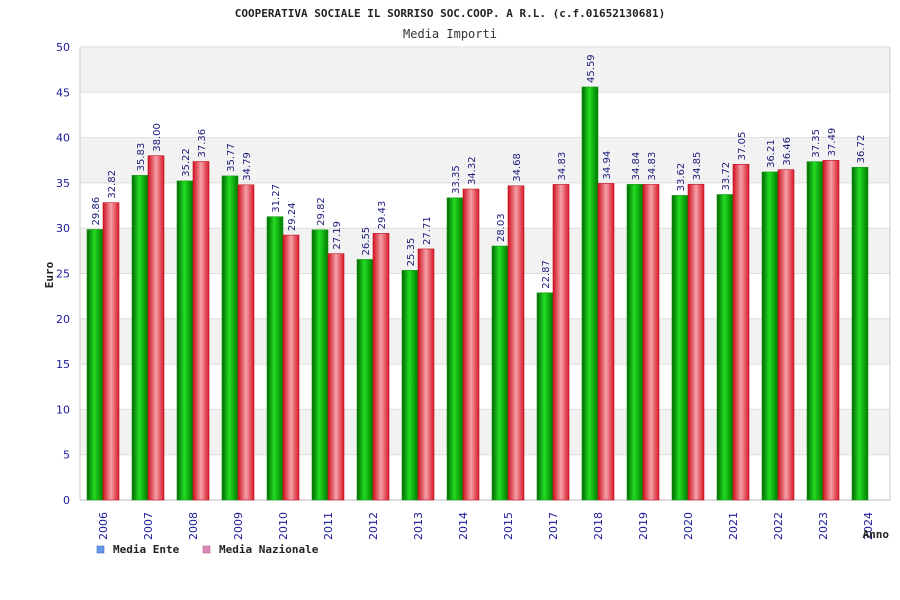 This screenshot has height=600, width=900. I want to click on y-tick-label: 35, so click(63, 183).